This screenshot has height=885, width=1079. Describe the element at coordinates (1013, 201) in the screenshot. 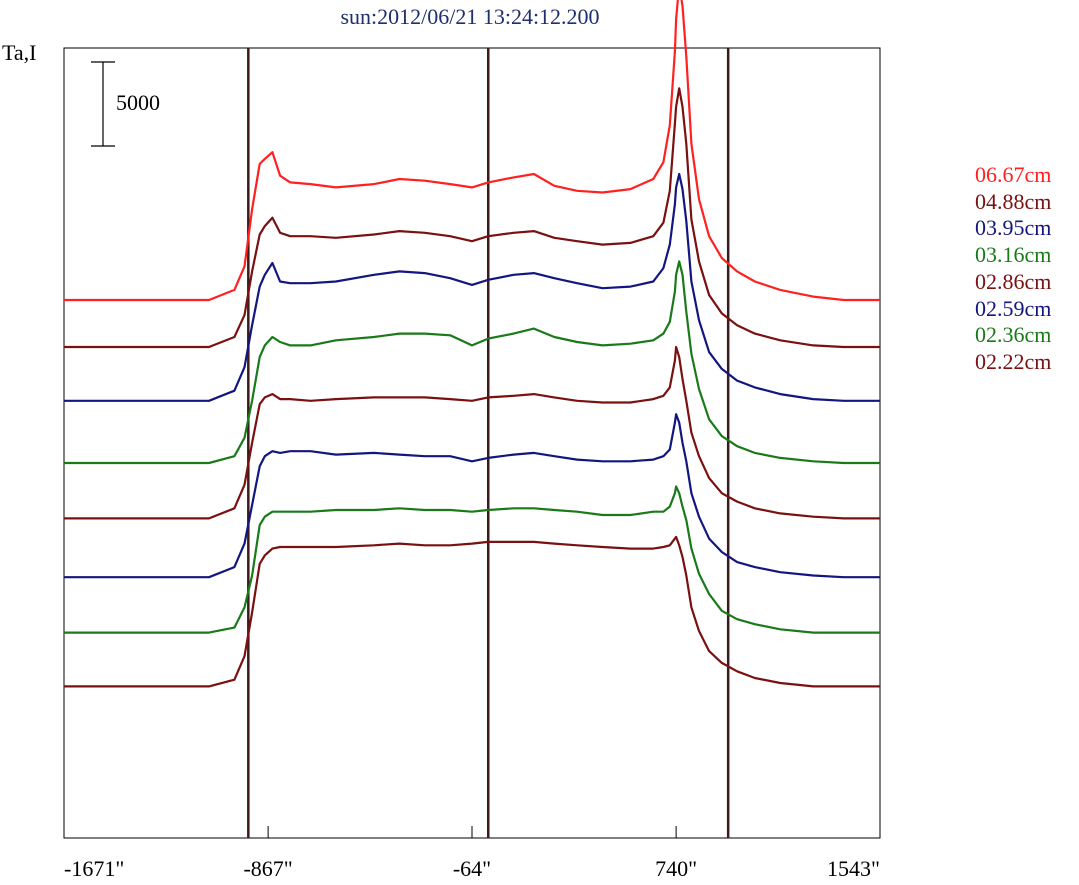

I see `legend-item: 04.88cm` at that location.